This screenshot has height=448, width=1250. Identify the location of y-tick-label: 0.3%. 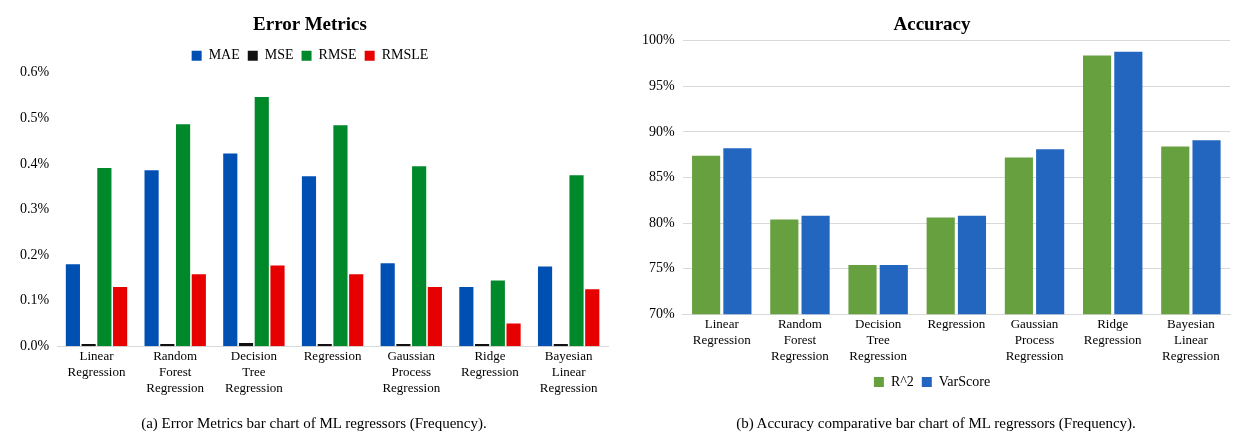
(34, 209).